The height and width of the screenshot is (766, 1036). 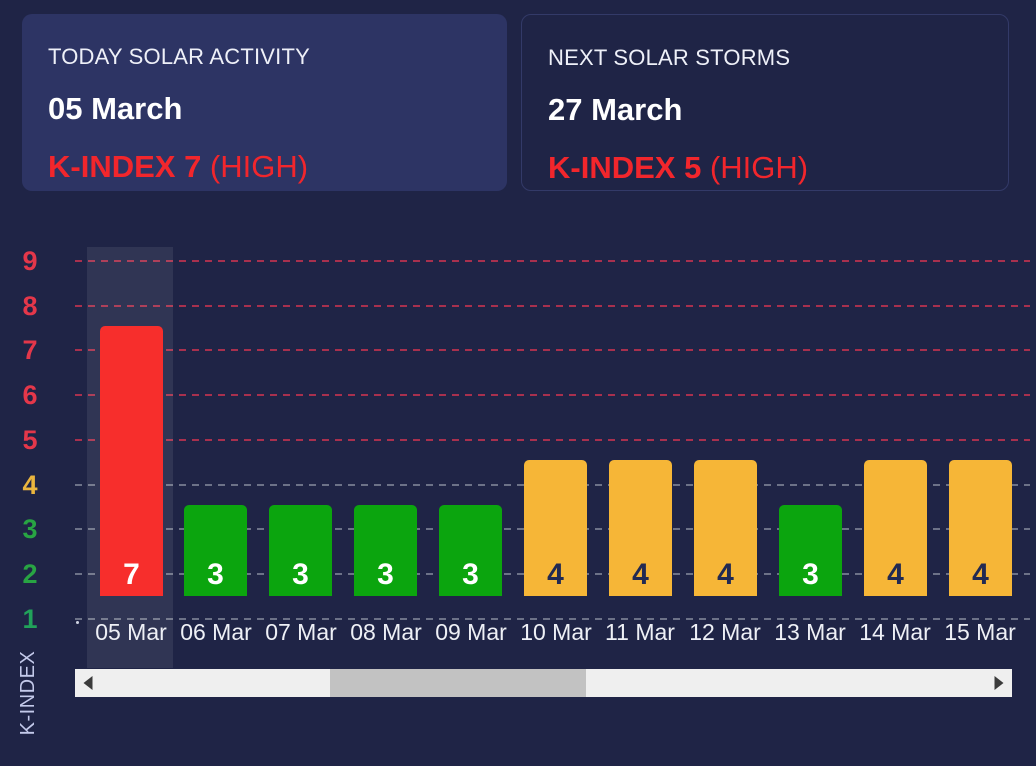 What do you see at coordinates (755, 167) in the screenshot?
I see `next-kindex-level: (HIGH)` at bounding box center [755, 167].